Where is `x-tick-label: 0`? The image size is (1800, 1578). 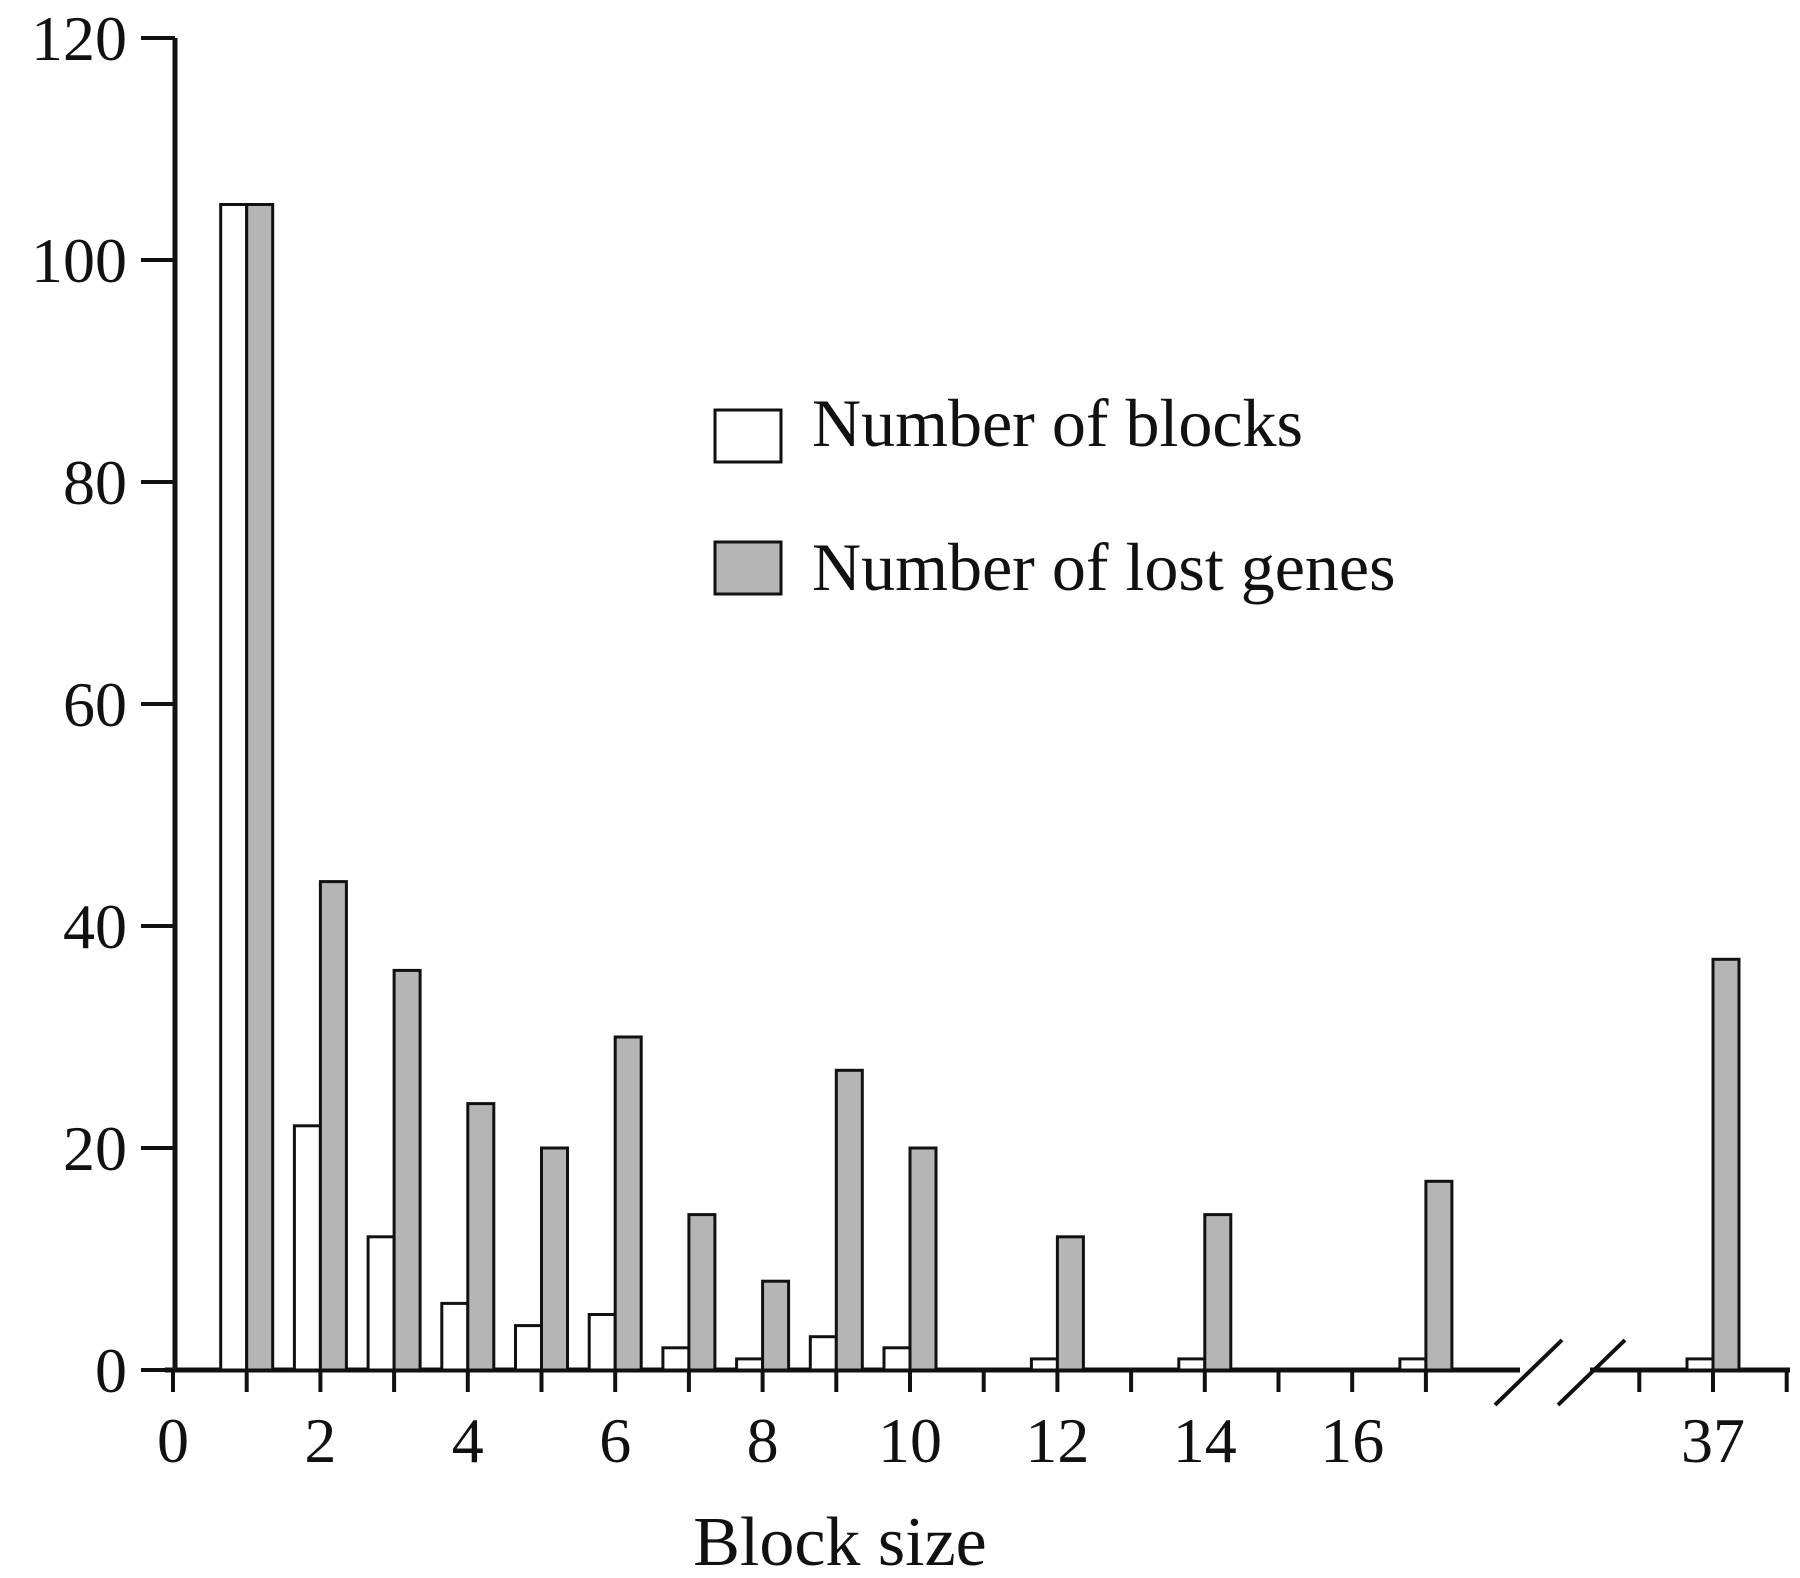
x-tick-label: 0 is located at coordinates (173, 1440).